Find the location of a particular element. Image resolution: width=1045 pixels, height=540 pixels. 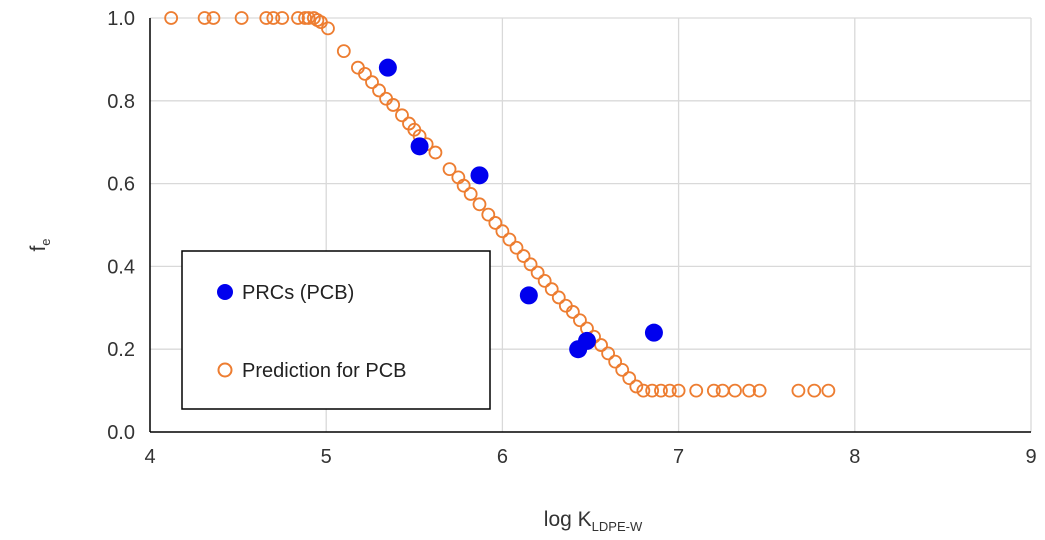

x-tick-label: 7 is located at coordinates (678, 457).